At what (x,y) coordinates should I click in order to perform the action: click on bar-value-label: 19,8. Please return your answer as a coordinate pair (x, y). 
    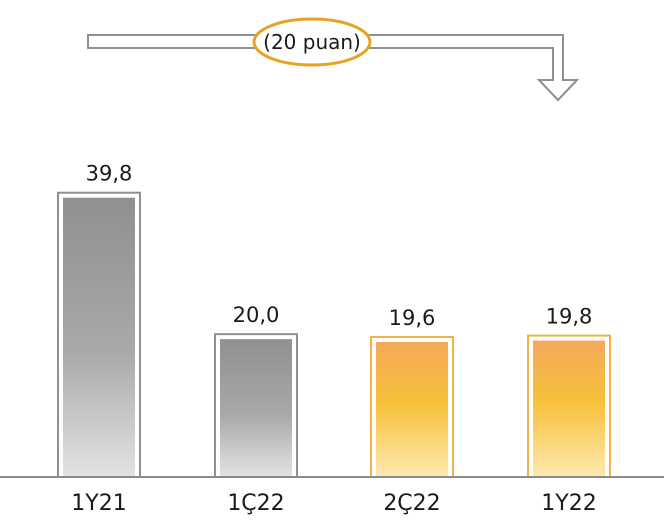
    Looking at the image, I should click on (569, 317).